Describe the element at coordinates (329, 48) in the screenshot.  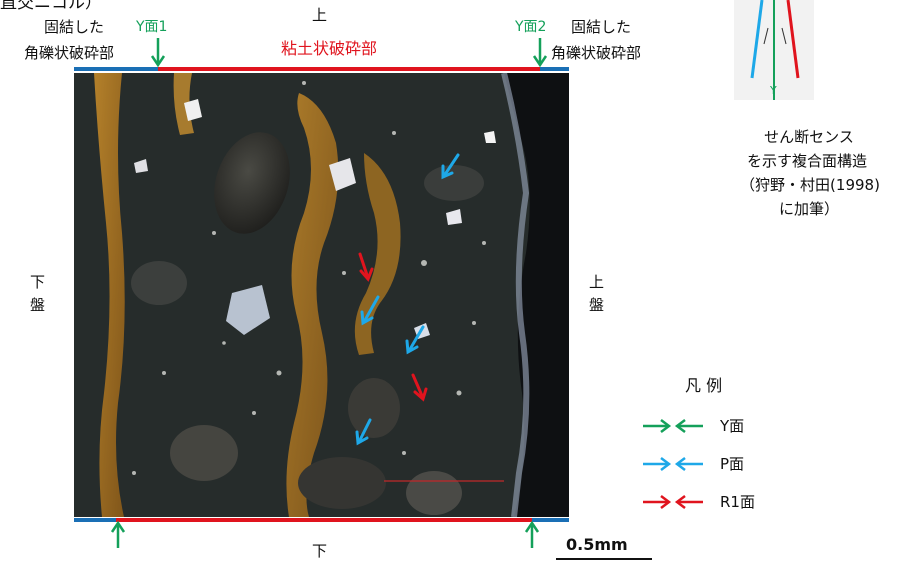
I see `clay-zone-label: 粘土状破砕部` at that location.